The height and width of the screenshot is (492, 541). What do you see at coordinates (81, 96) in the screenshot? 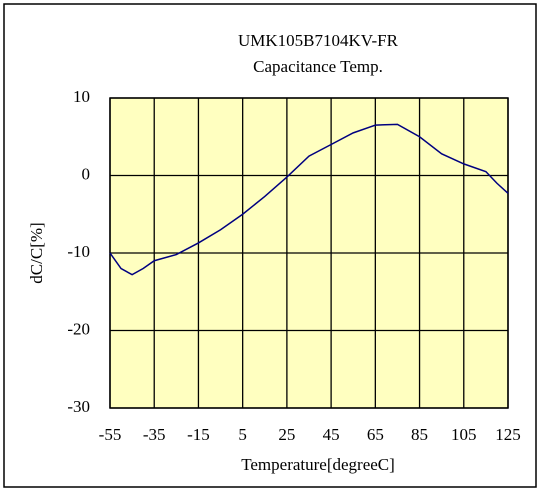
I see `y-tick-label: 10` at bounding box center [81, 96].